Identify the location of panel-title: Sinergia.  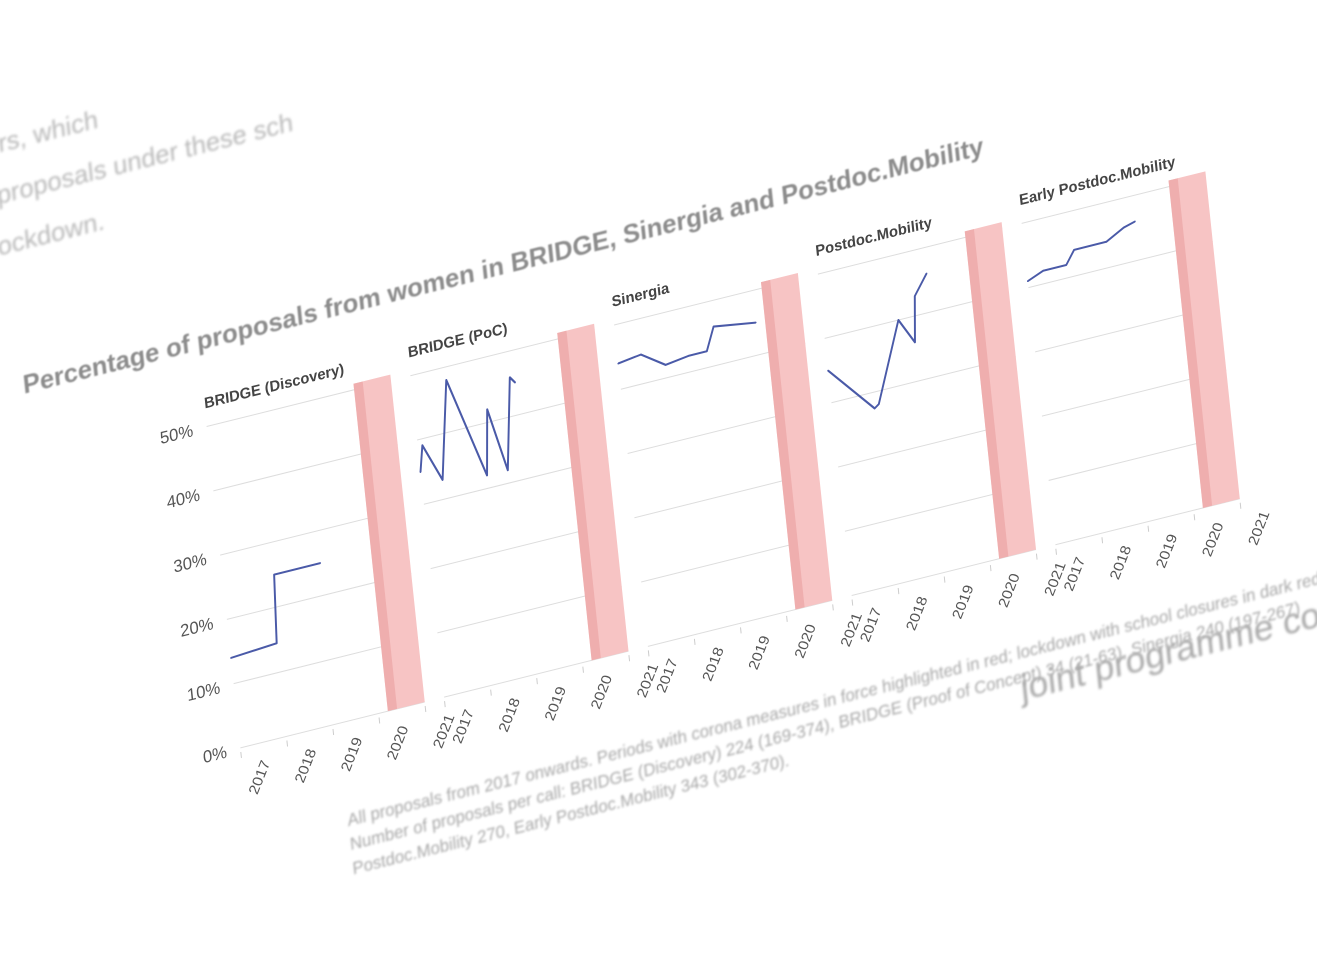
(641, 294).